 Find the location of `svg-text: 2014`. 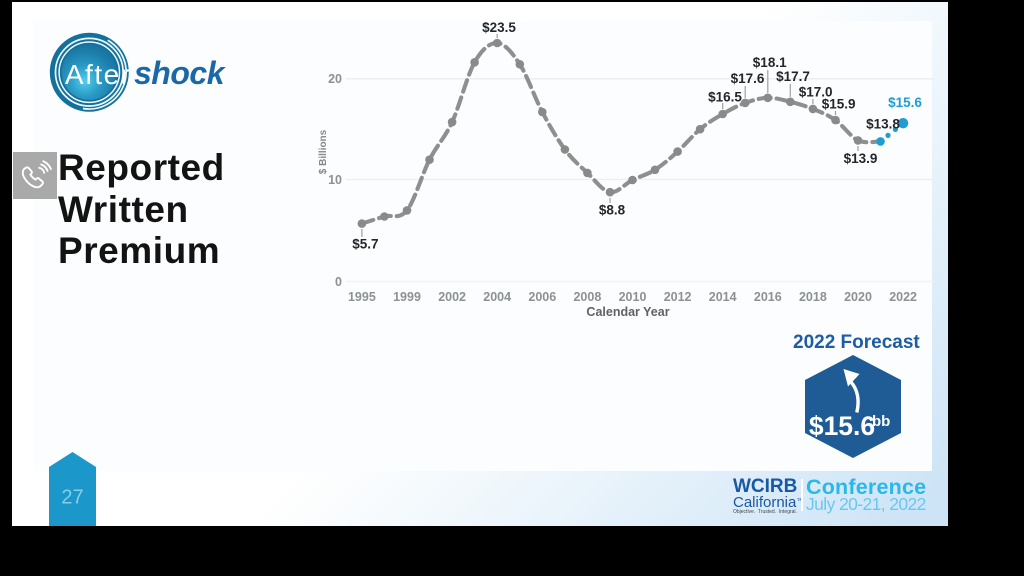

svg-text: 2014 is located at coordinates (723, 297).